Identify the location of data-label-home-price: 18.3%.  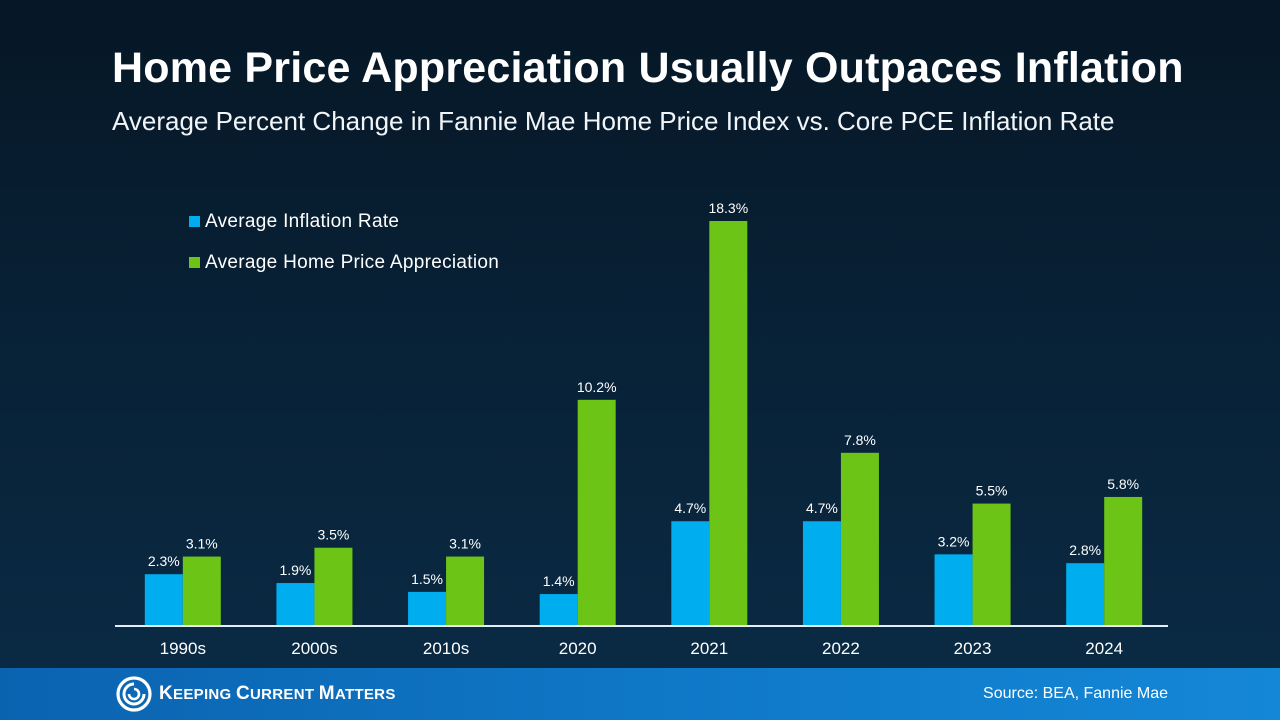
(728, 208).